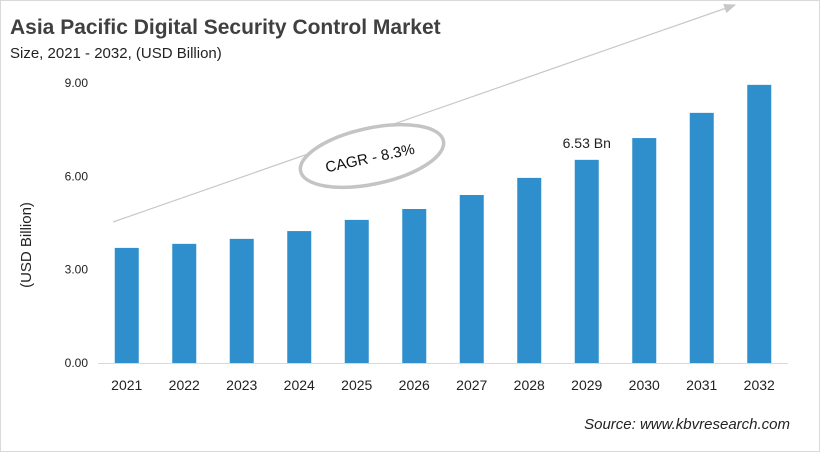 The height and width of the screenshot is (452, 820). What do you see at coordinates (587, 143) in the screenshot?
I see `data-label-2029: 6.53 Bn` at bounding box center [587, 143].